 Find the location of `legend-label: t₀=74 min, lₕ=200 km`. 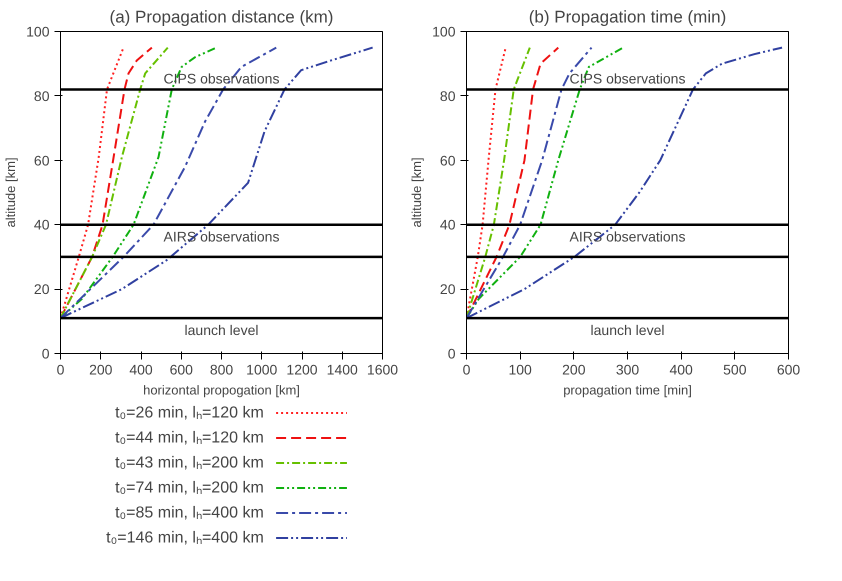

legend-label: t₀=74 min, lₕ=200 km is located at coordinates (189, 488).